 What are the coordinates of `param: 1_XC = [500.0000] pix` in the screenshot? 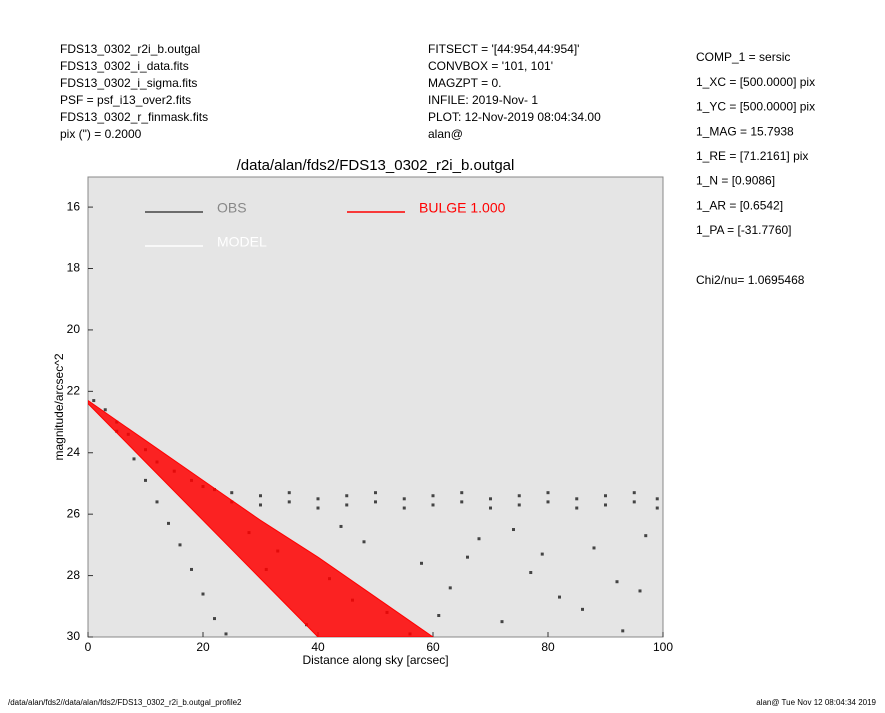 It's located at (755, 82).